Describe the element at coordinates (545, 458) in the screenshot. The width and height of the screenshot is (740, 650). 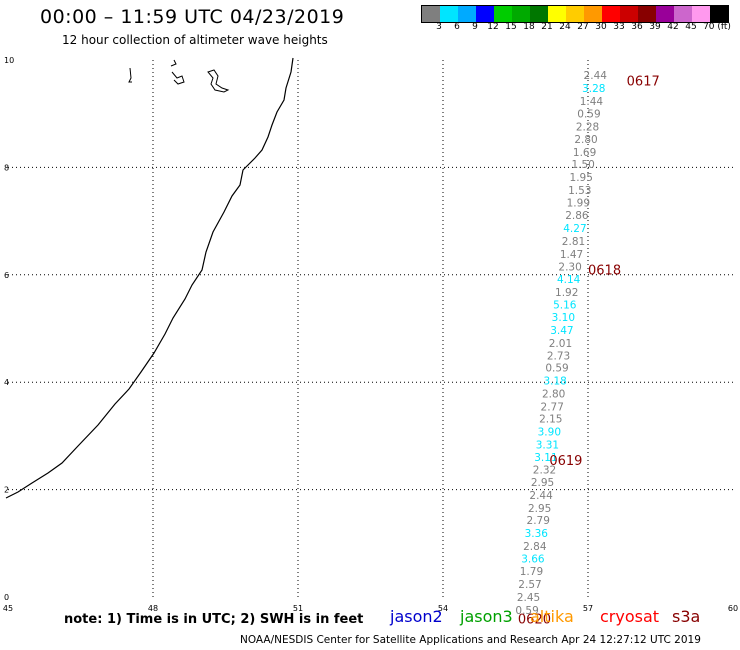
I see `wave-height-value: 3.11` at that location.